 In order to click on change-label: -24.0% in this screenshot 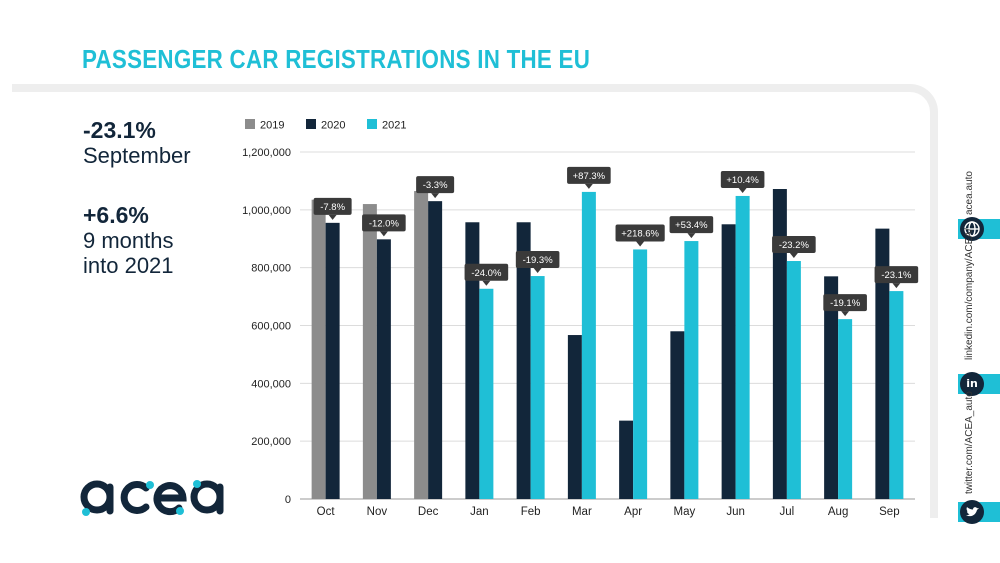, I will do `click(486, 273)`.